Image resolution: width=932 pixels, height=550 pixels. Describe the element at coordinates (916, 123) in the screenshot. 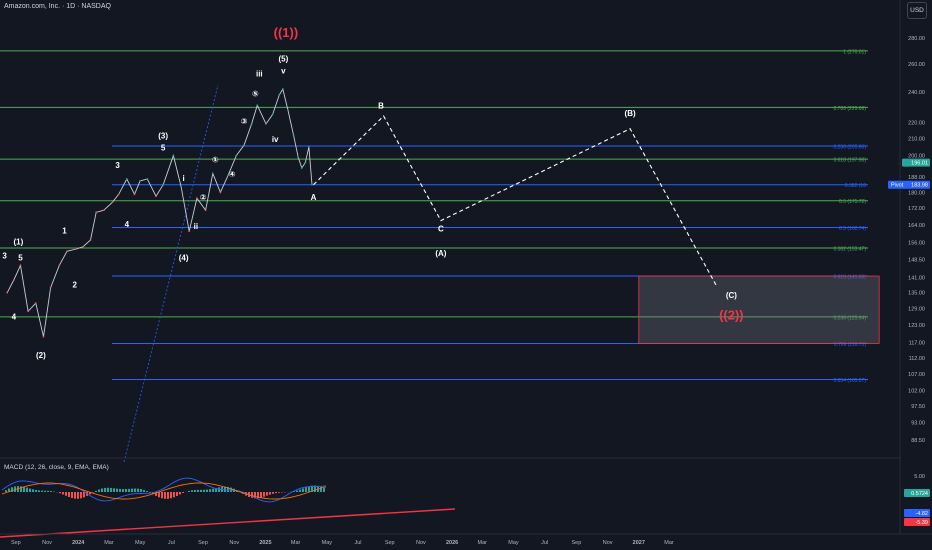

I see `y-tick-label: 220.00` at that location.